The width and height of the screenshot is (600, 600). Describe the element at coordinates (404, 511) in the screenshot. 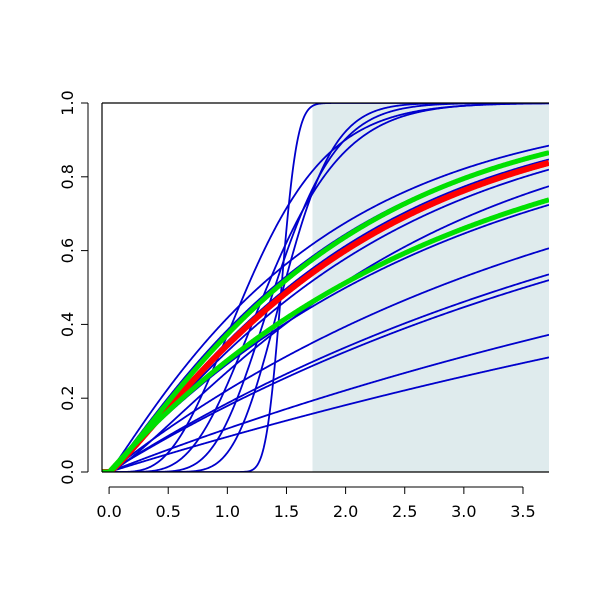

I see `x-tick-label: 2.5` at that location.